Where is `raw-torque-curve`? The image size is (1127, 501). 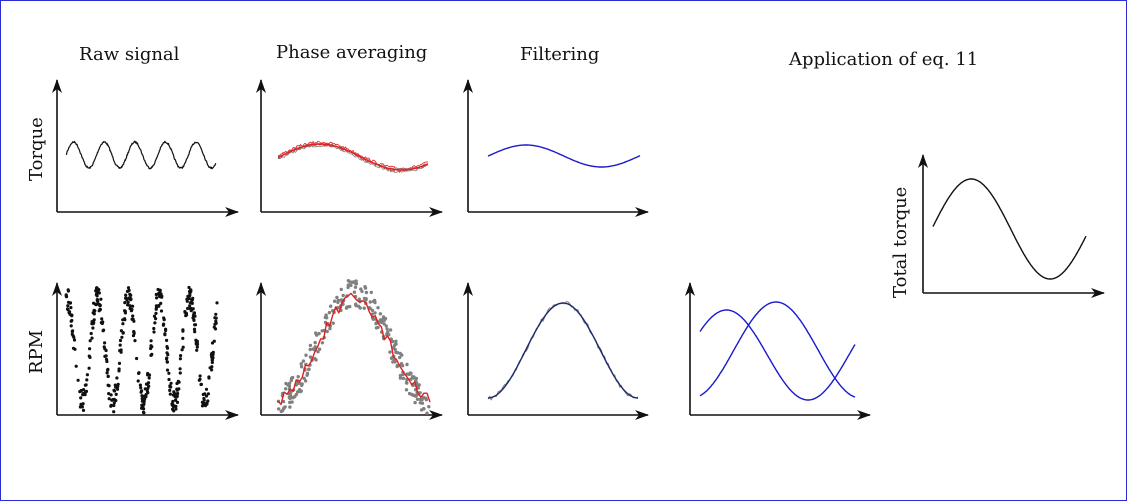 raw-torque-curve is located at coordinates (141, 155).